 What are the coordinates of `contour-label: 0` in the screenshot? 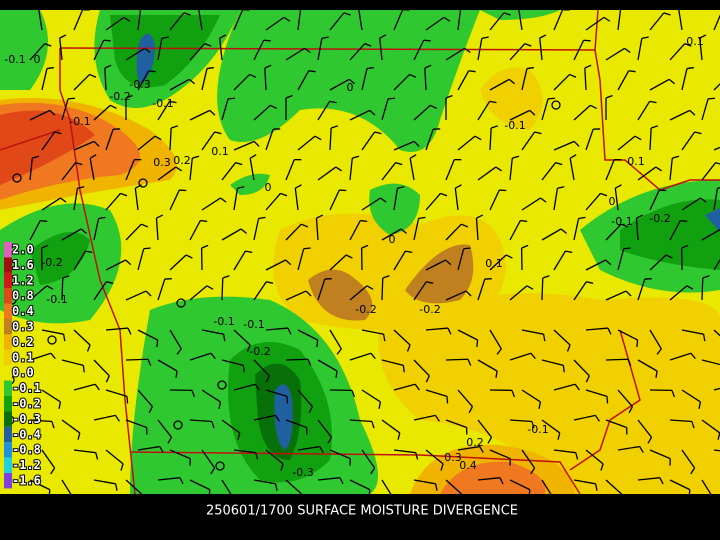 It's located at (392, 239).